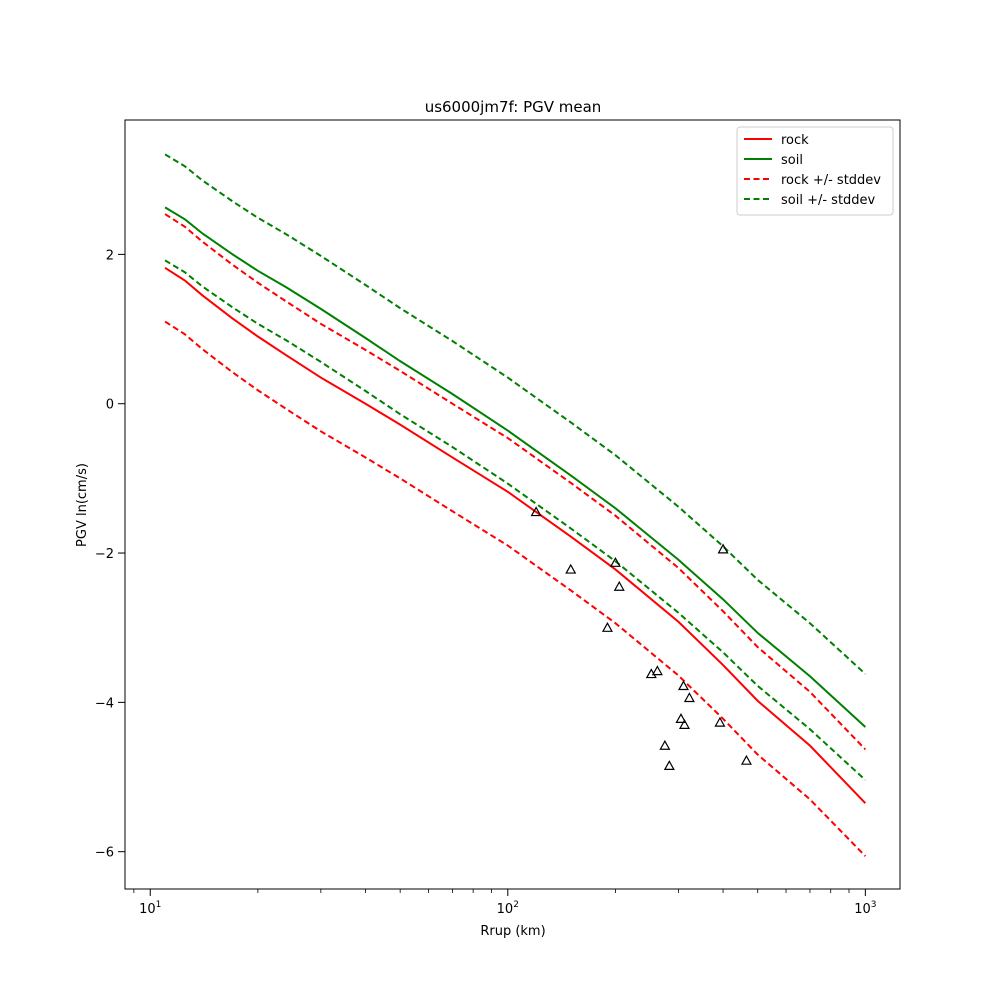 The height and width of the screenshot is (1000, 1000). Describe the element at coordinates (104, 554) in the screenshot. I see `y-tick-label-2: −2` at that location.